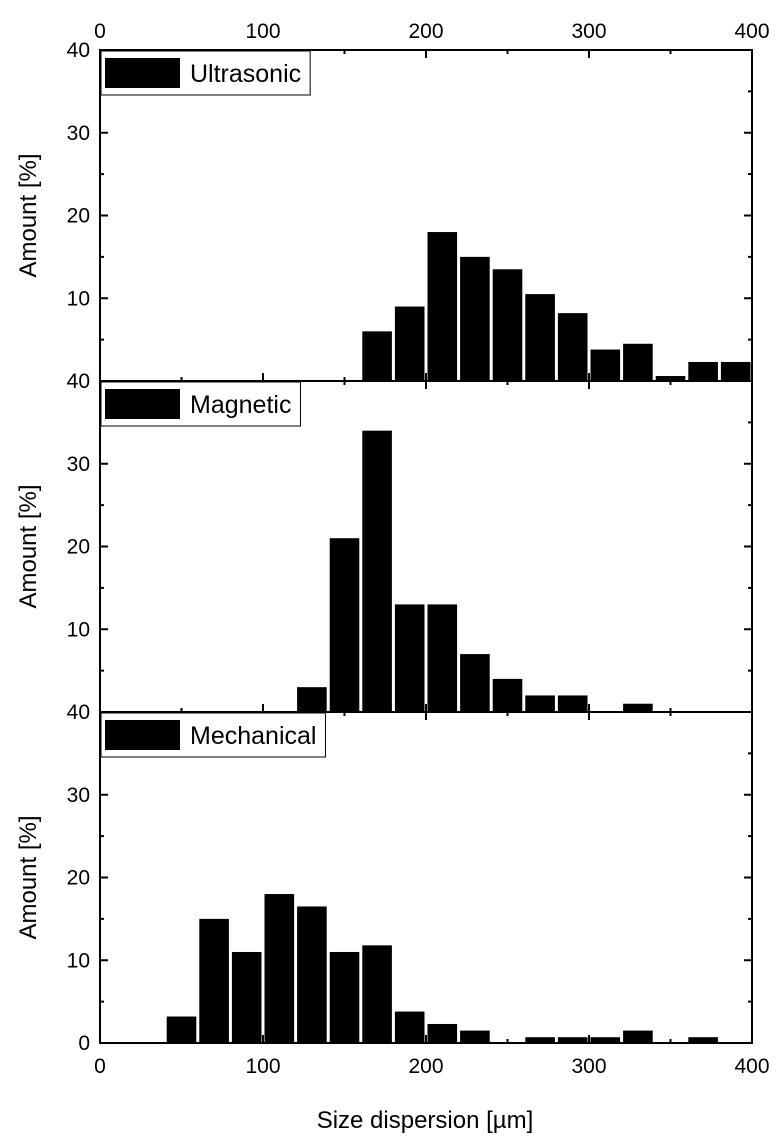  I want to click on x-tick-label: 400, so click(751, 1066).